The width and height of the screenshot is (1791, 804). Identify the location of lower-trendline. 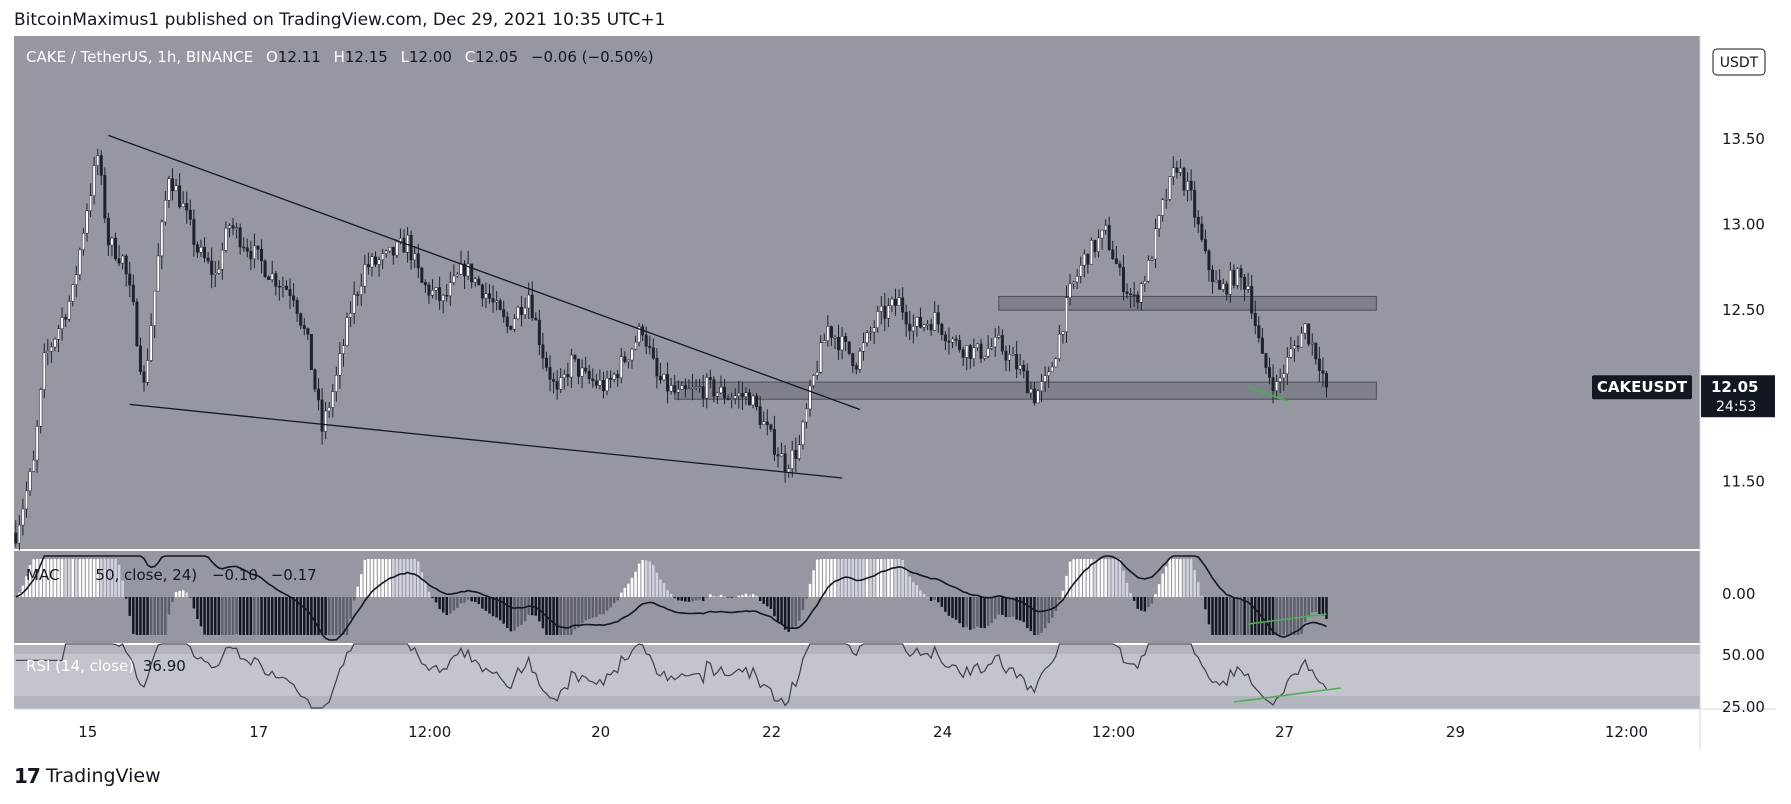
(486, 441).